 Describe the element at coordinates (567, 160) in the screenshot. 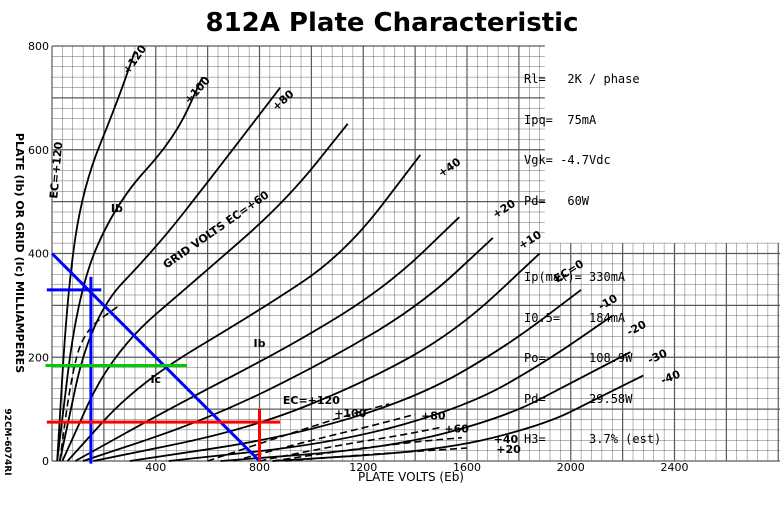

I see `note-line: Vgk= -4.7Vdc` at that location.